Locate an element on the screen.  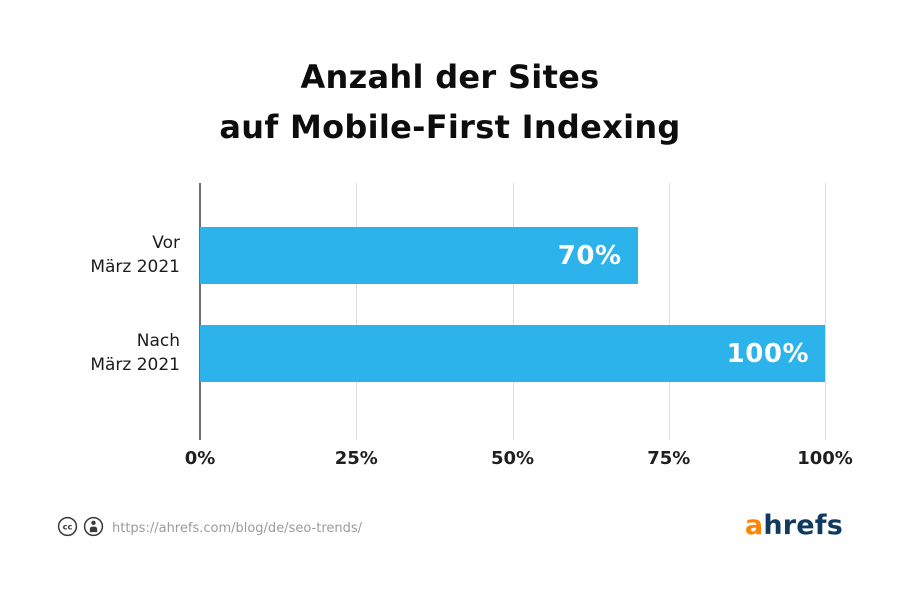
ahrefs-logo: ahrefs is located at coordinates (794, 525).